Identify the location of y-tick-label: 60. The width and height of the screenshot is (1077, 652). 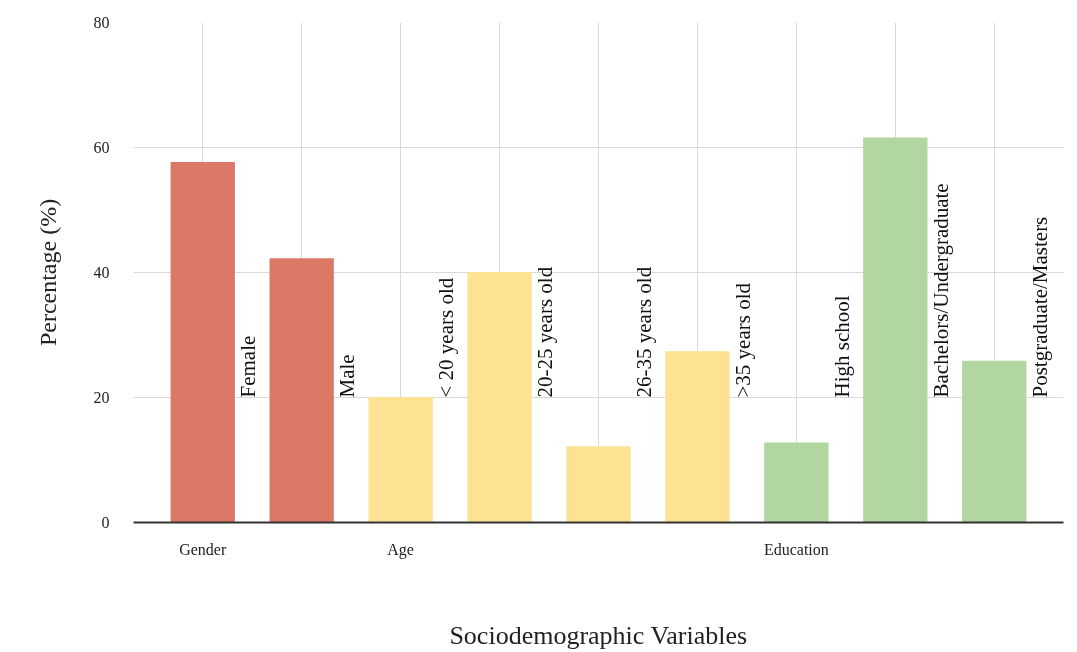
(101, 147).